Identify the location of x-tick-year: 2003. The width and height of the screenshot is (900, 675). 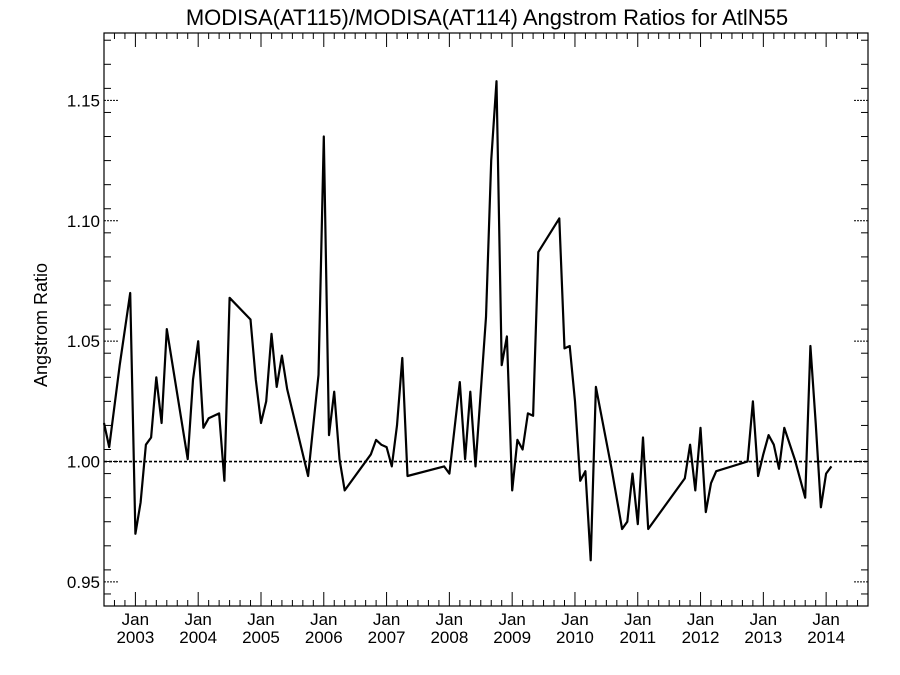
(135, 637).